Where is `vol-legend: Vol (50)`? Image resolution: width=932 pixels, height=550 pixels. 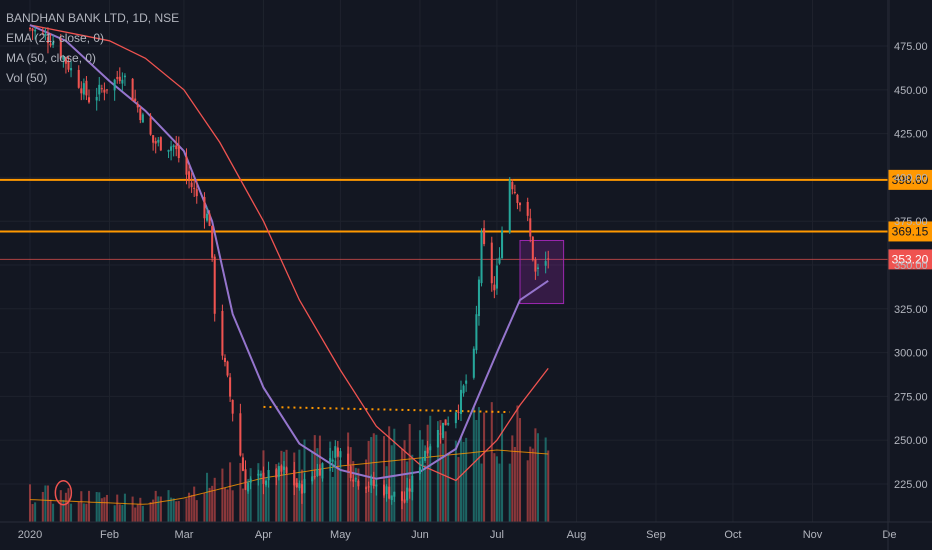
vol-legend: Vol (50) is located at coordinates (27, 78).